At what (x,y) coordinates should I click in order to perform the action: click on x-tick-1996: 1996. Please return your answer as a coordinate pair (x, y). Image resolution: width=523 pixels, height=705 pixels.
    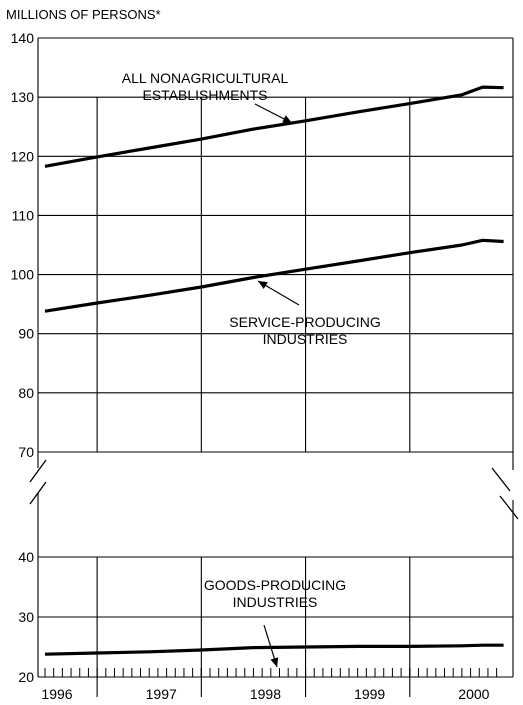
    Looking at the image, I should click on (56, 694).